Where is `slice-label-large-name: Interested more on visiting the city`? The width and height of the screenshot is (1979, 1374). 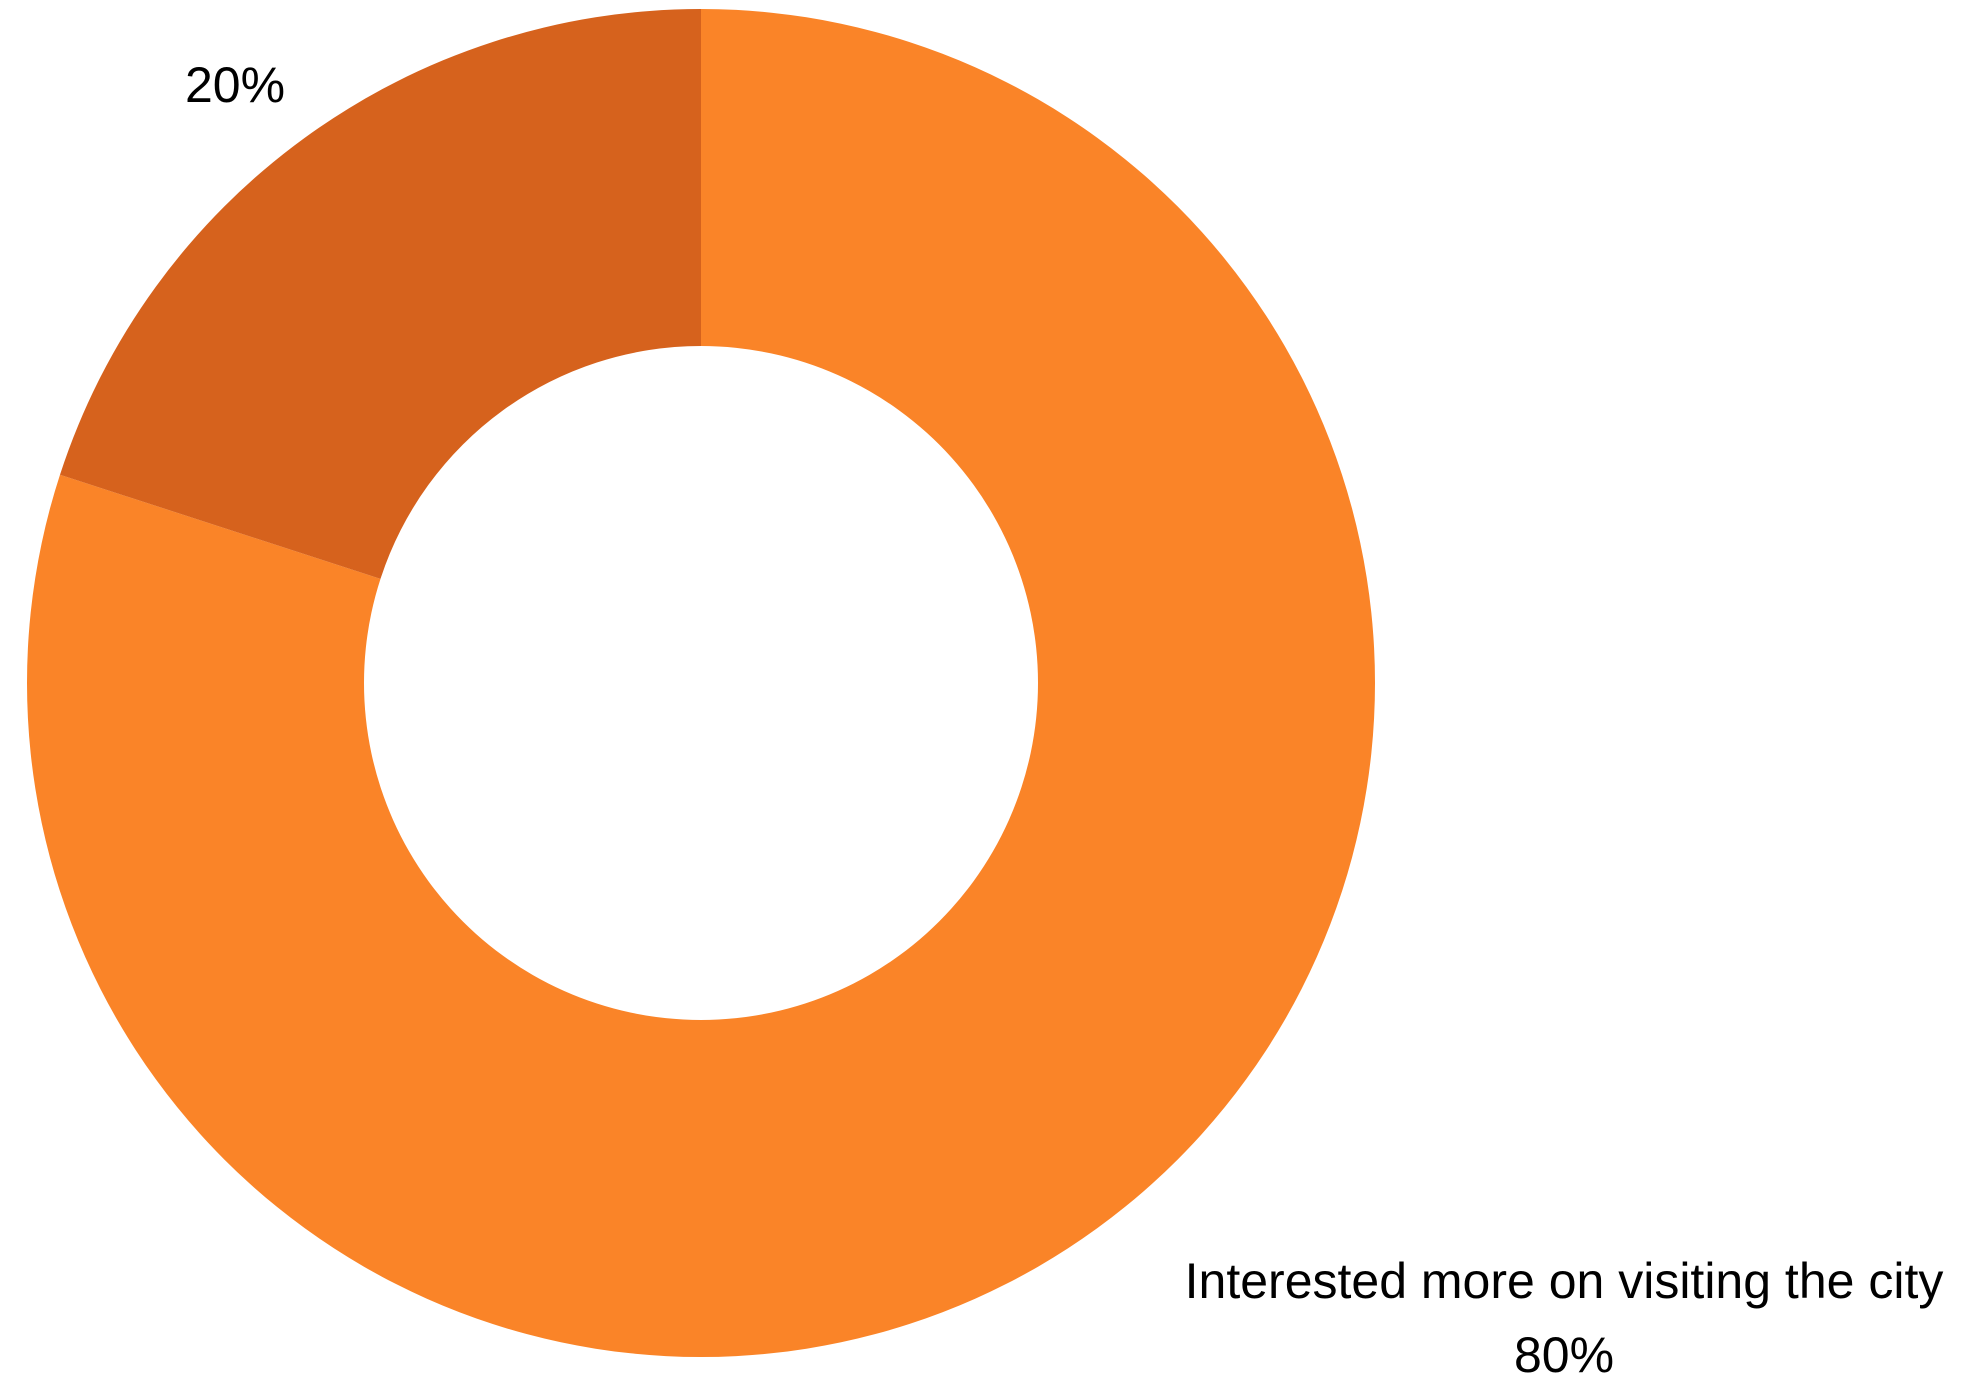 slice-label-large-name: Interested more on visiting the city is located at coordinates (1564, 1281).